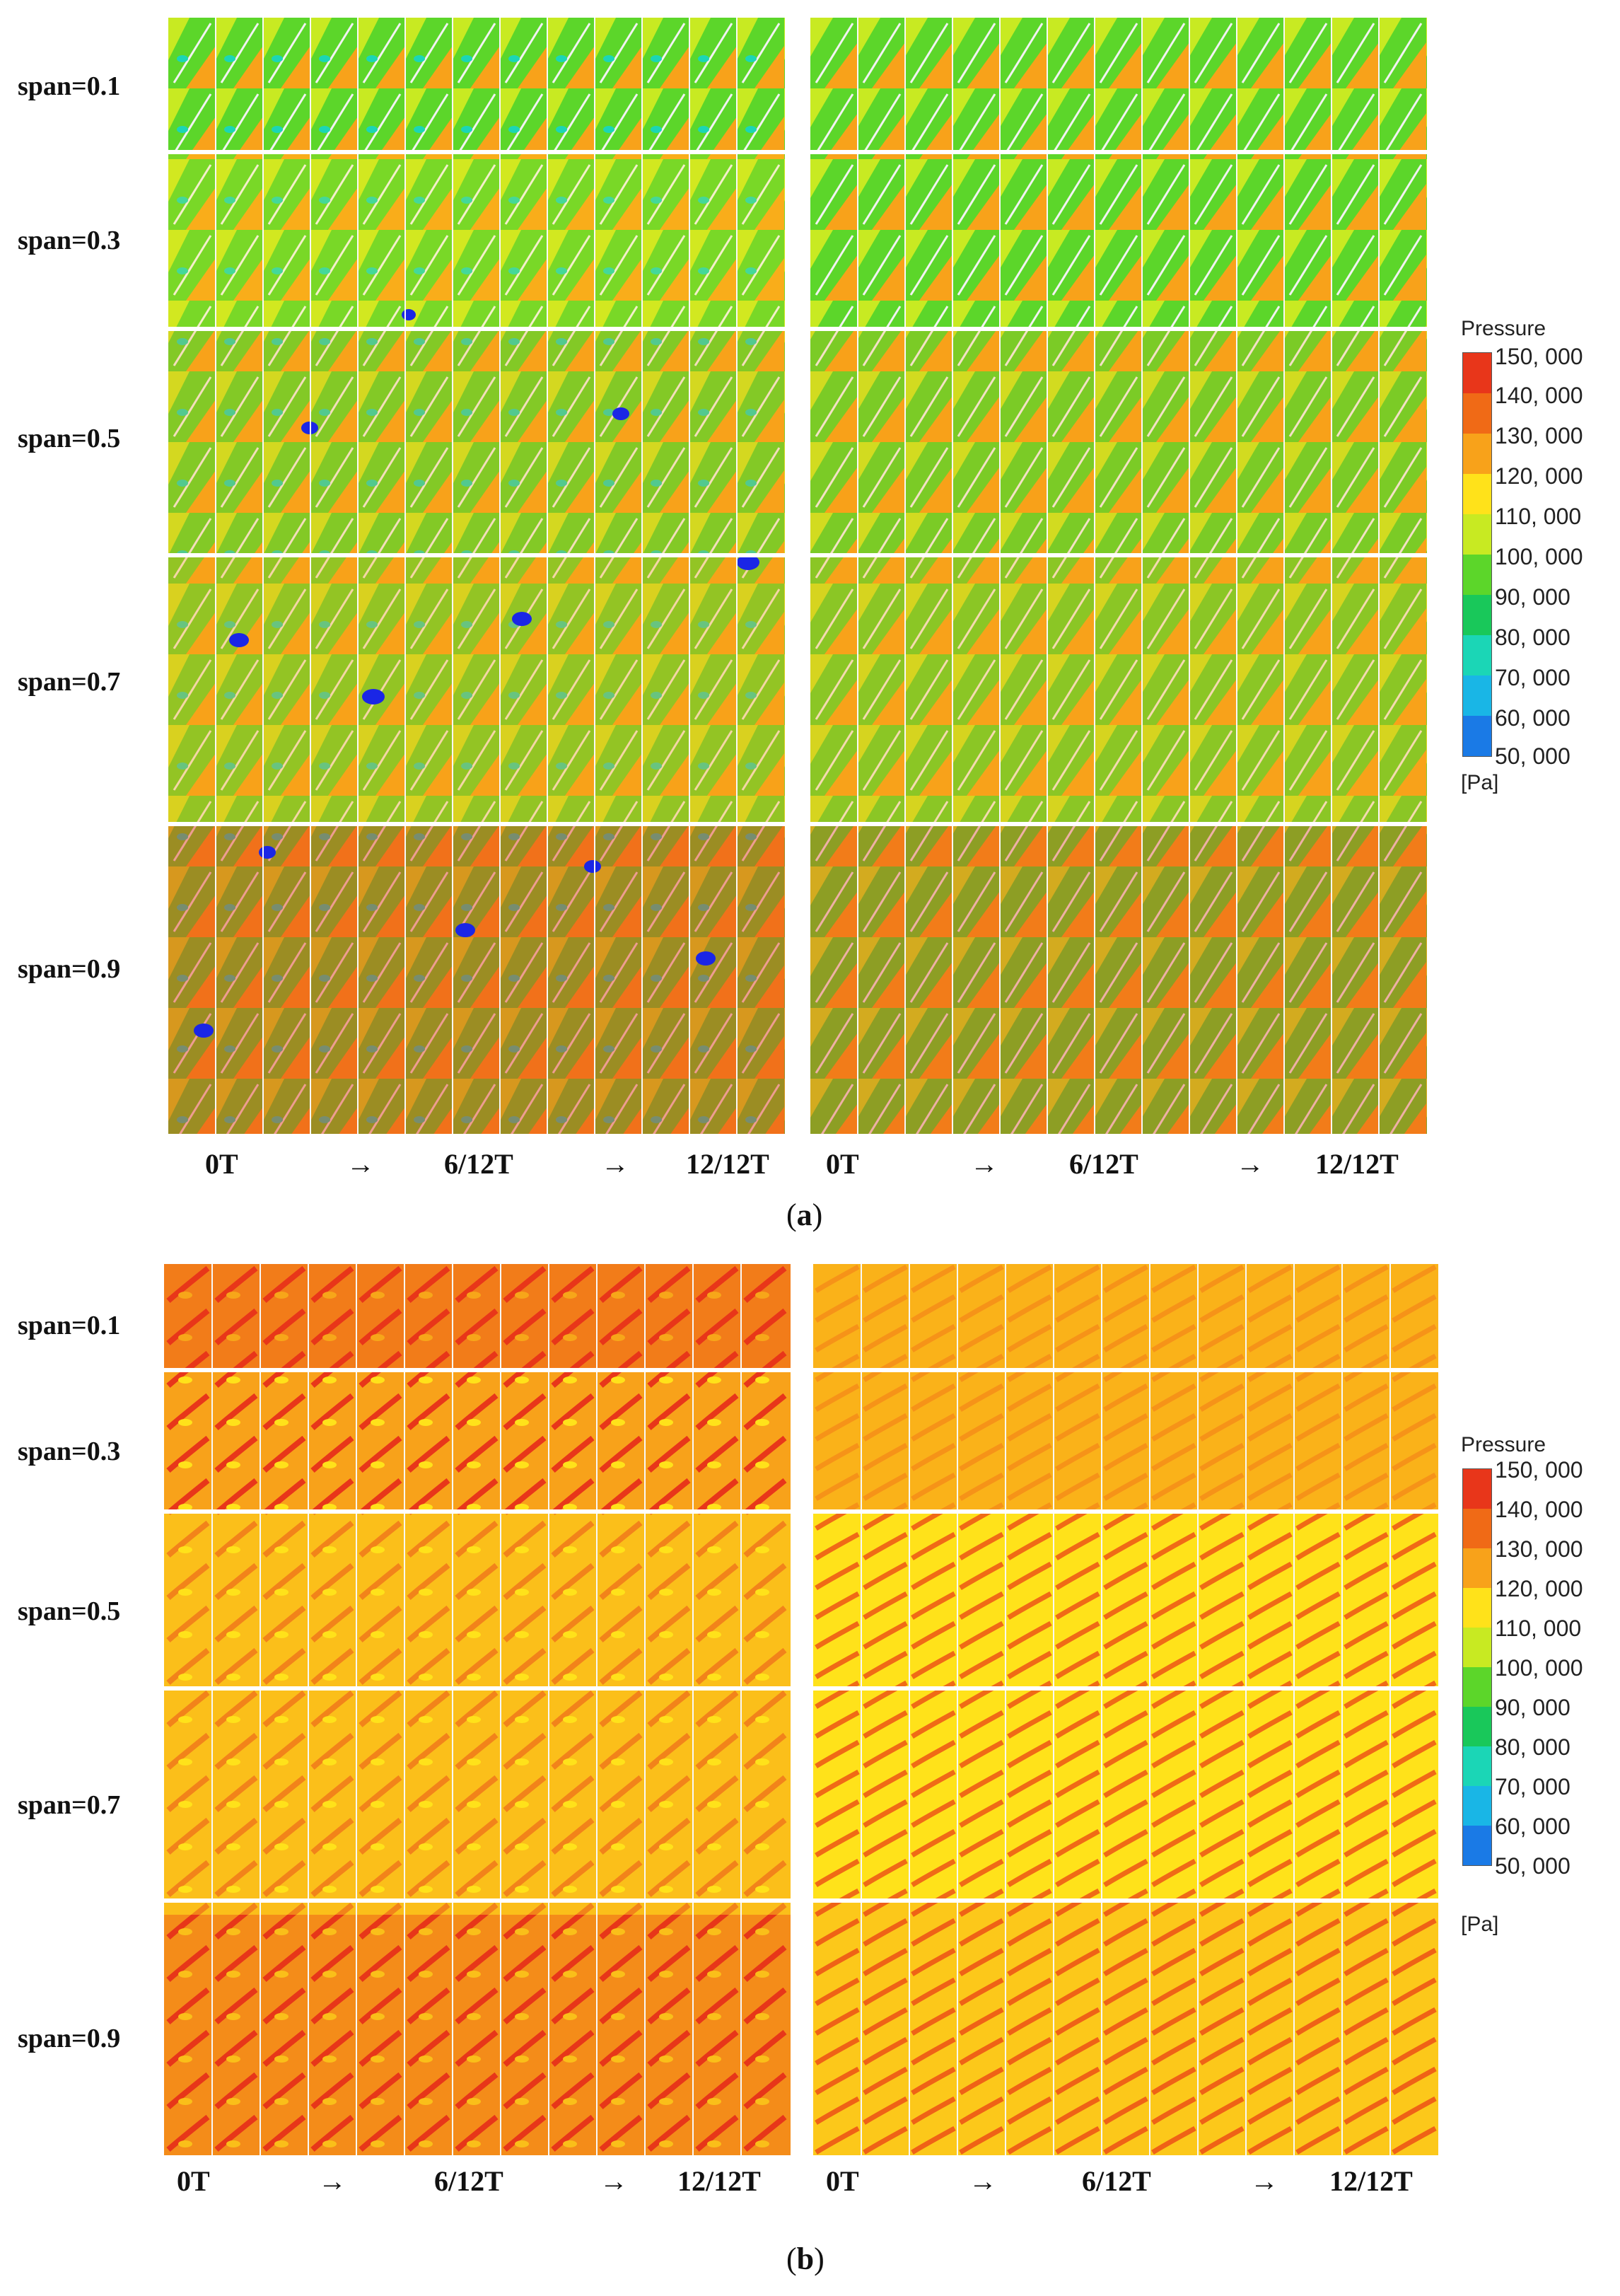  What do you see at coordinates (805, 2259) in the screenshot?
I see `caption-b: (b)` at bounding box center [805, 2259].